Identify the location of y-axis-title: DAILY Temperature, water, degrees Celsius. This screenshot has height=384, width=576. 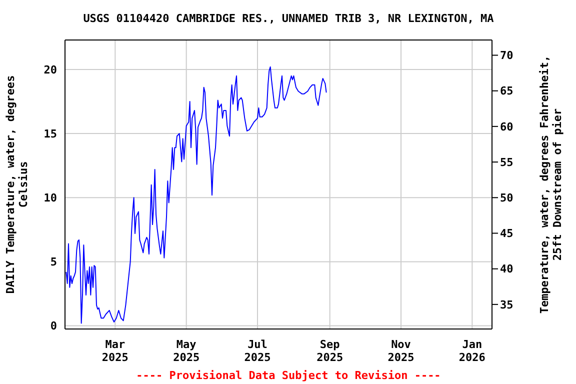
(17, 184).